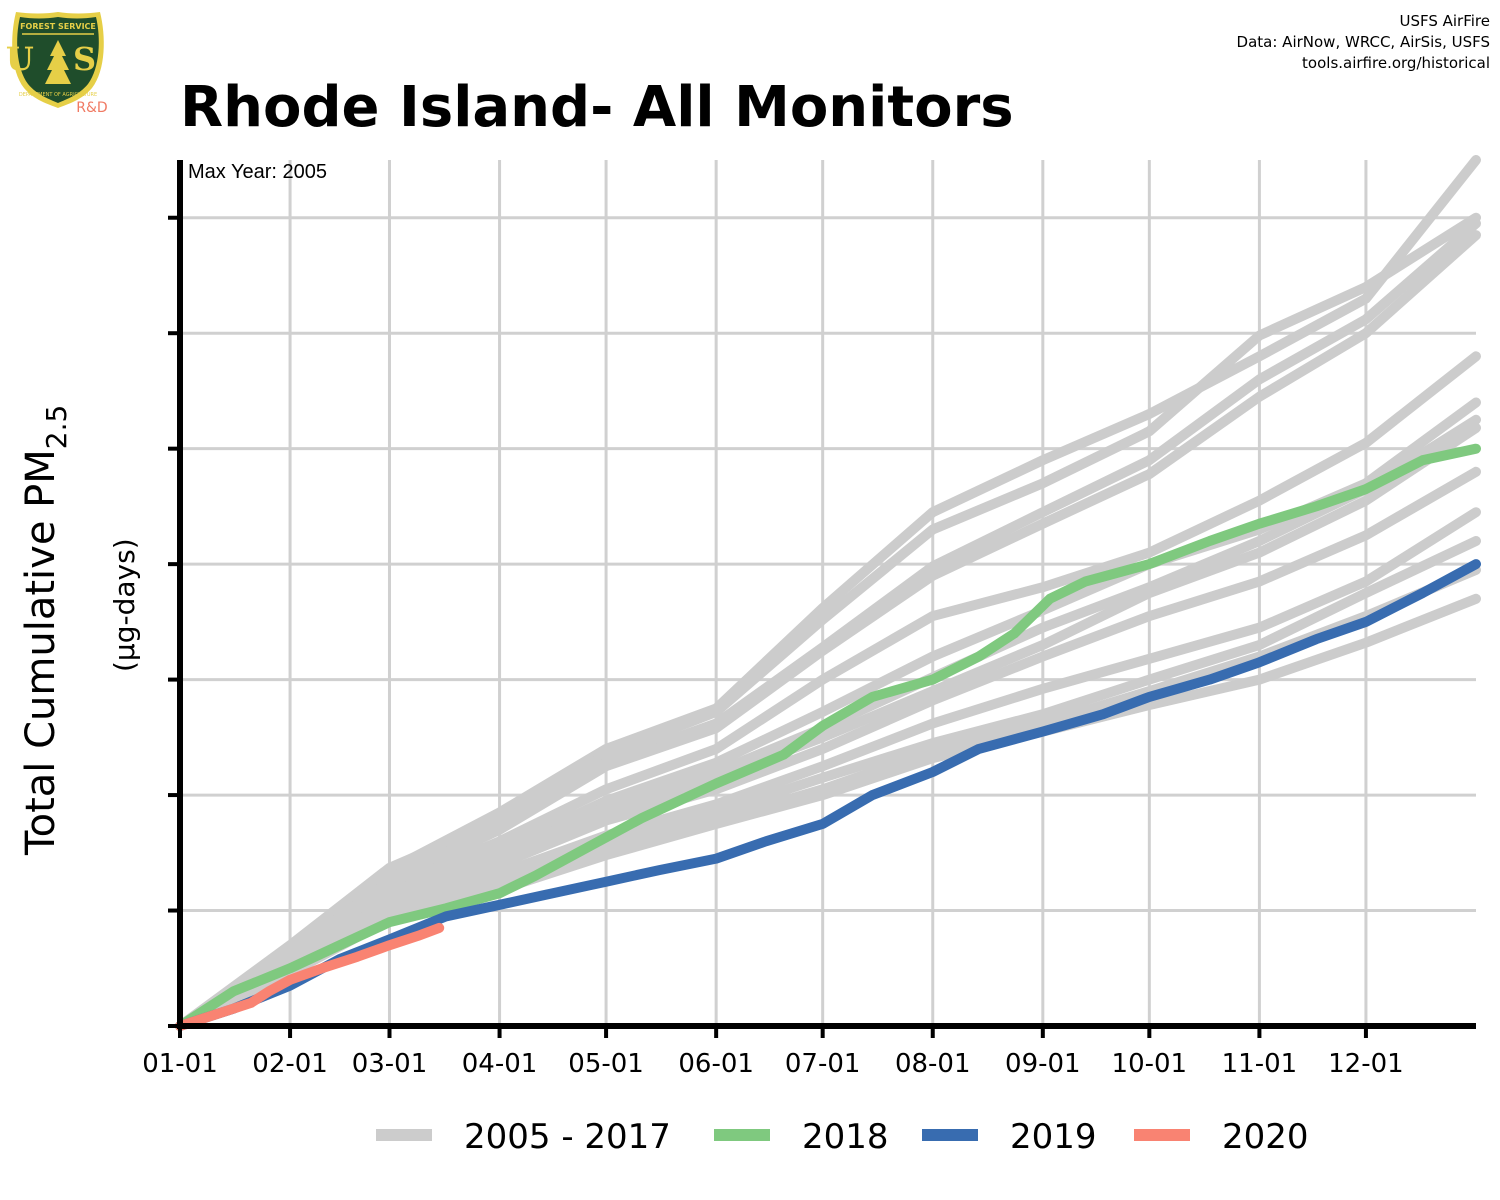 Image resolution: width=1500 pixels, height=1200 pixels. What do you see at coordinates (1260, 1064) in the screenshot?
I see `x-tick-label: 11-01` at bounding box center [1260, 1064].